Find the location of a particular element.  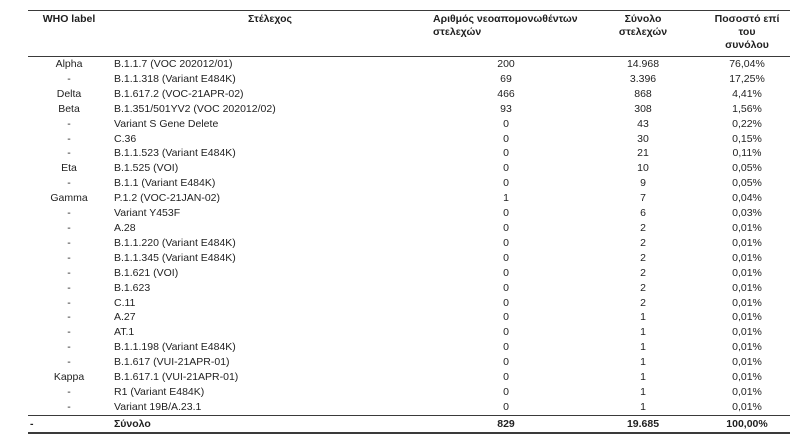

table-row: - AT.1 0 1 0,01% is located at coordinates (409, 332).